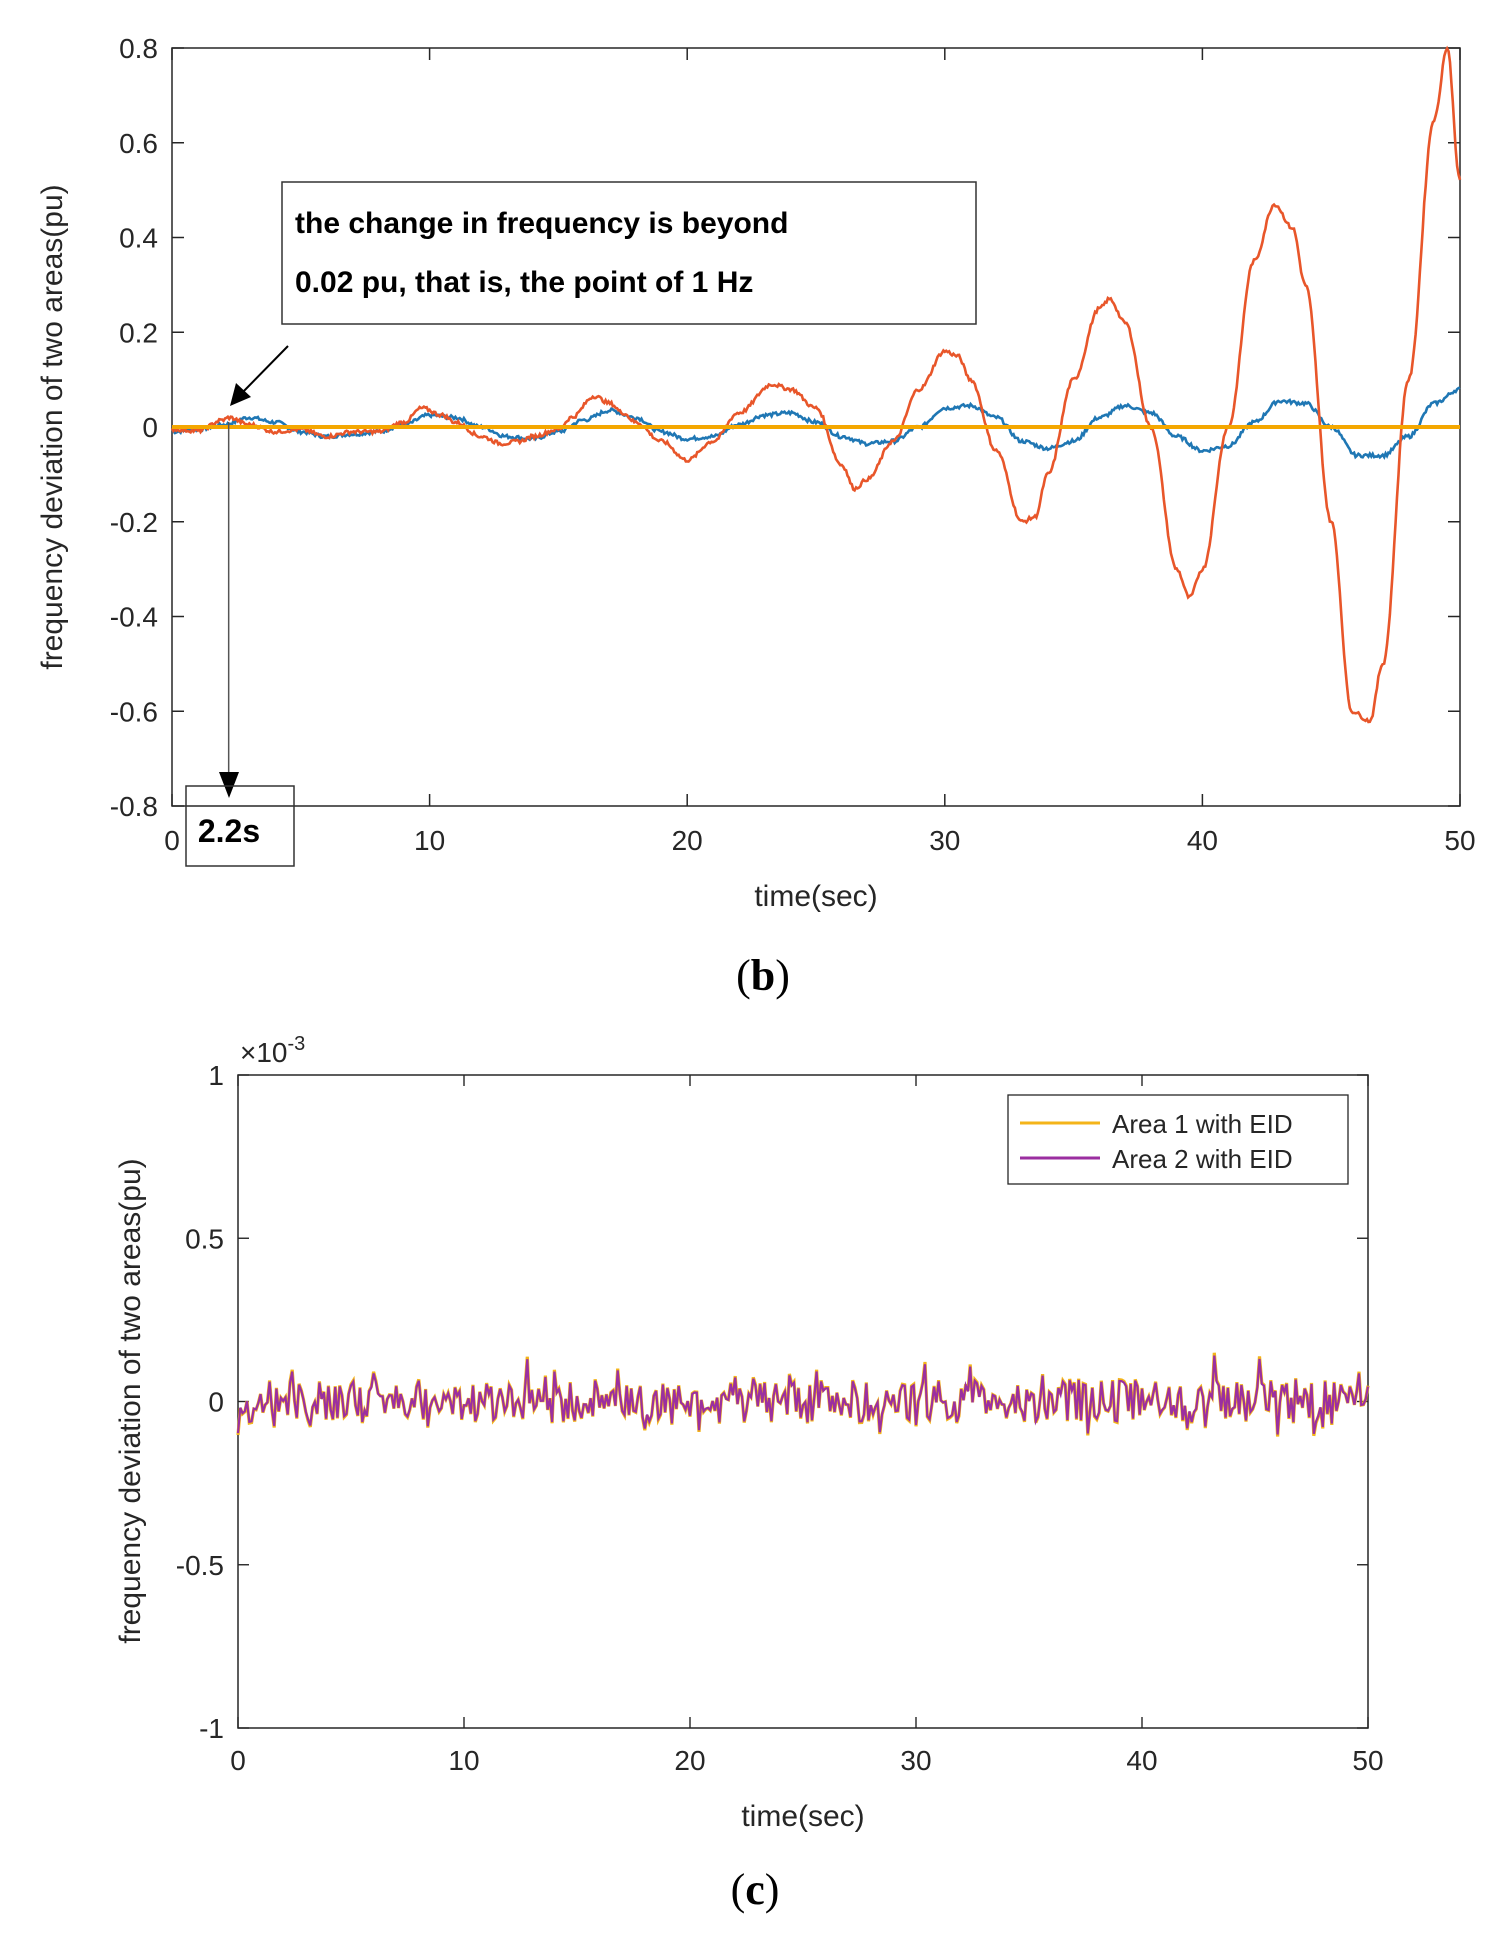  Describe the element at coordinates (134, 617) in the screenshot. I see `chart-b-y-tick-label: -0.4` at that location.